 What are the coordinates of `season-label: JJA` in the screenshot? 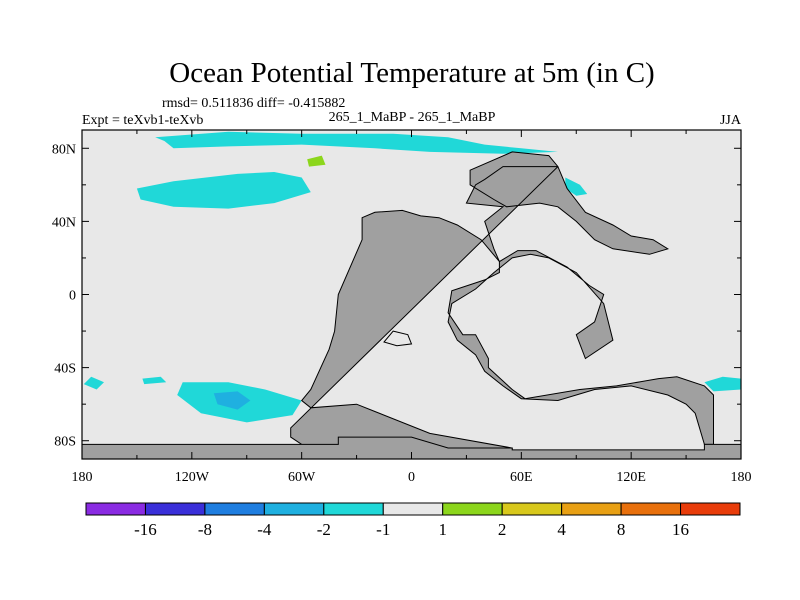 It's located at (731, 120).